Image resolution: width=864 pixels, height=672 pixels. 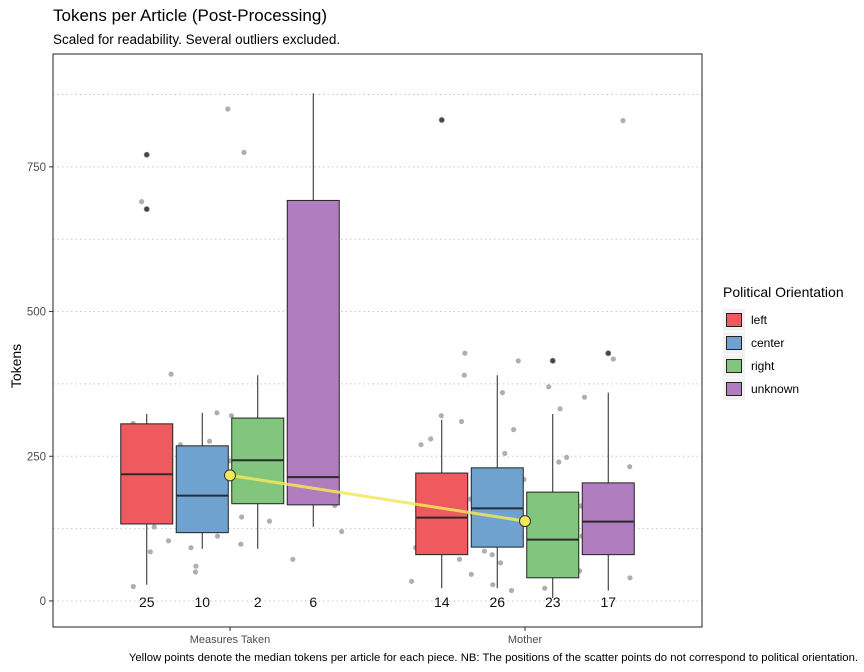 What do you see at coordinates (775, 388) in the screenshot?
I see `legend-label: unknown` at bounding box center [775, 388].